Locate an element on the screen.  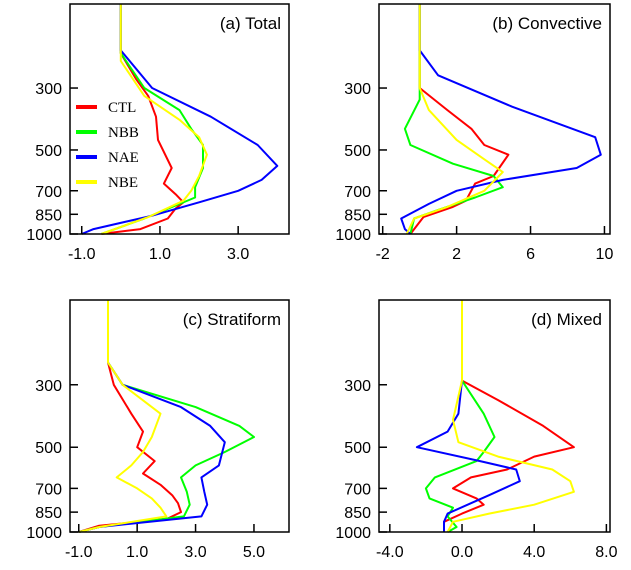
x-tick-label: 2 is located at coordinates (456, 254).